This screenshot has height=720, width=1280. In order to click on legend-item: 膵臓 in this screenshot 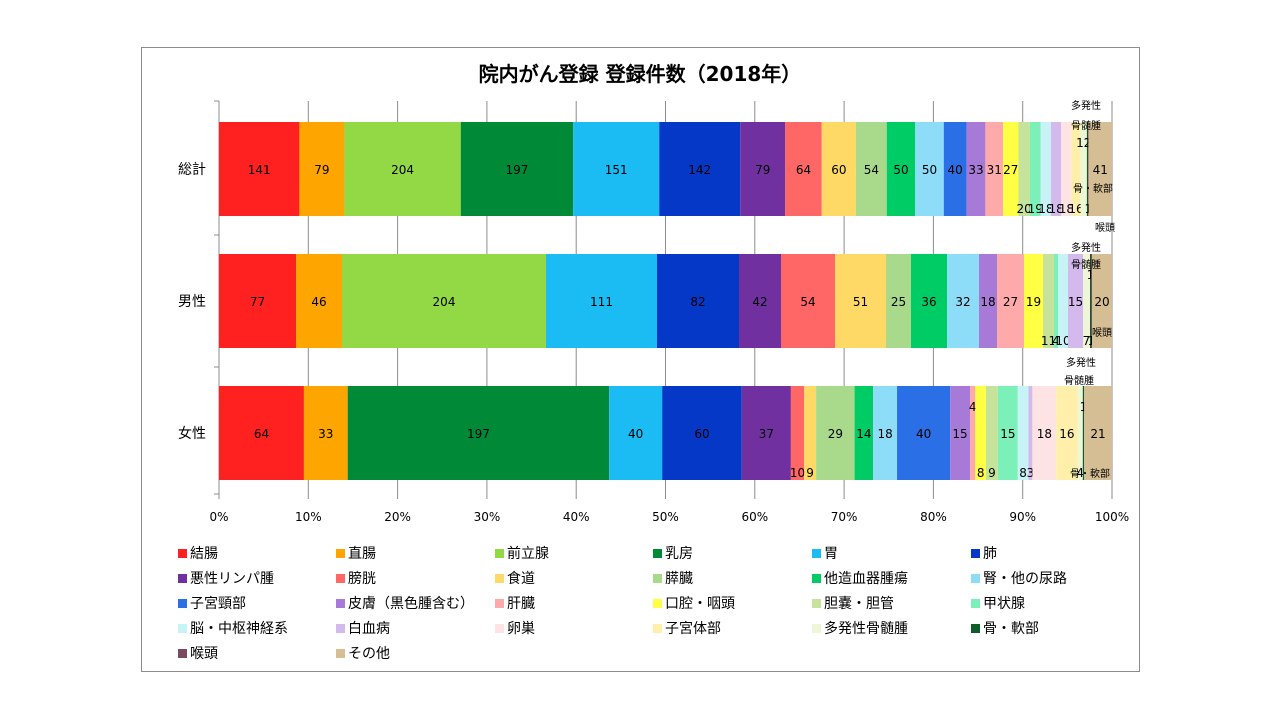, I will do `click(673, 578)`.